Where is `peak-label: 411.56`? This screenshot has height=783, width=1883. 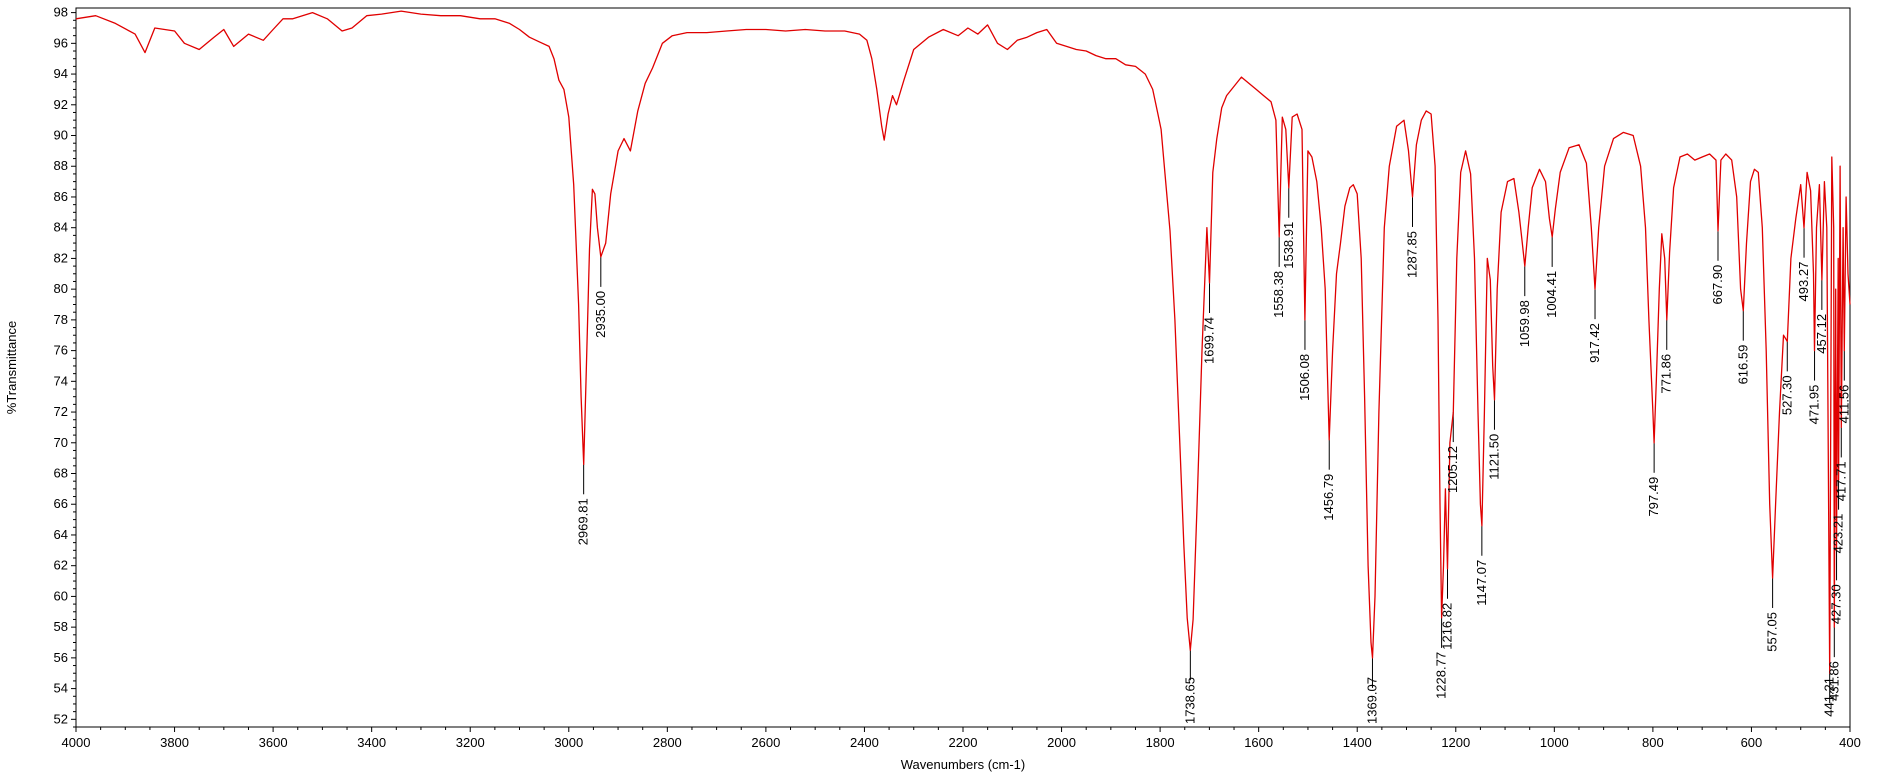
peak-label: 411.56 is located at coordinates (1843, 404).